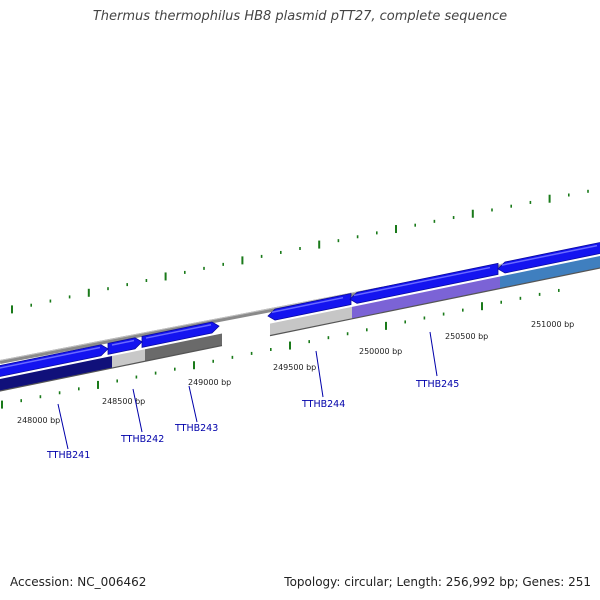 The width and height of the screenshot is (600, 600). I want to click on gene-label: TTHB244, so click(323, 404).